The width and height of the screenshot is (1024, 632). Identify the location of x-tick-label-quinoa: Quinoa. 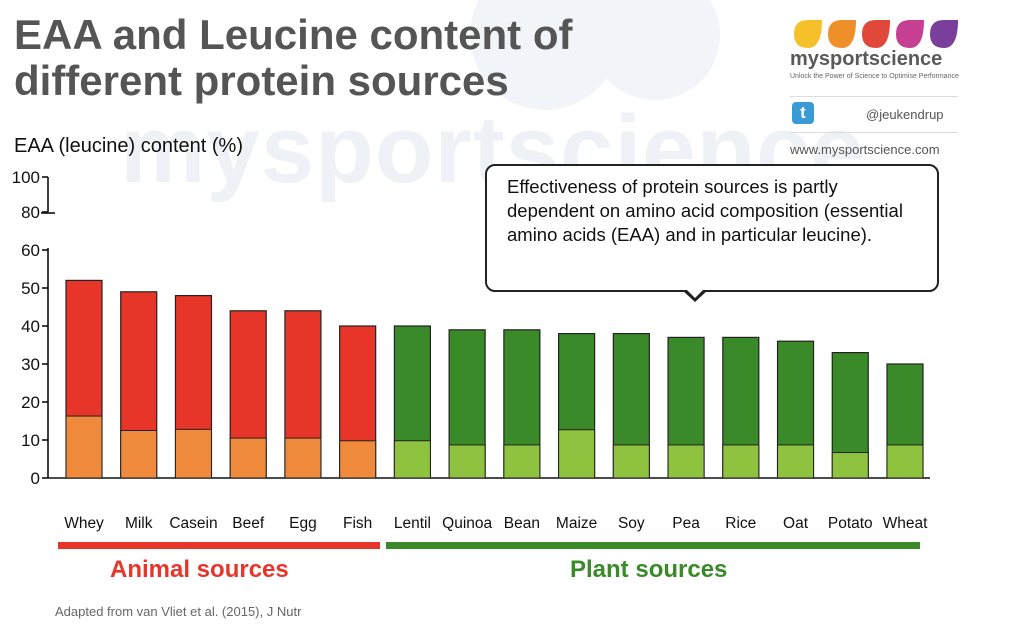
(467, 523).